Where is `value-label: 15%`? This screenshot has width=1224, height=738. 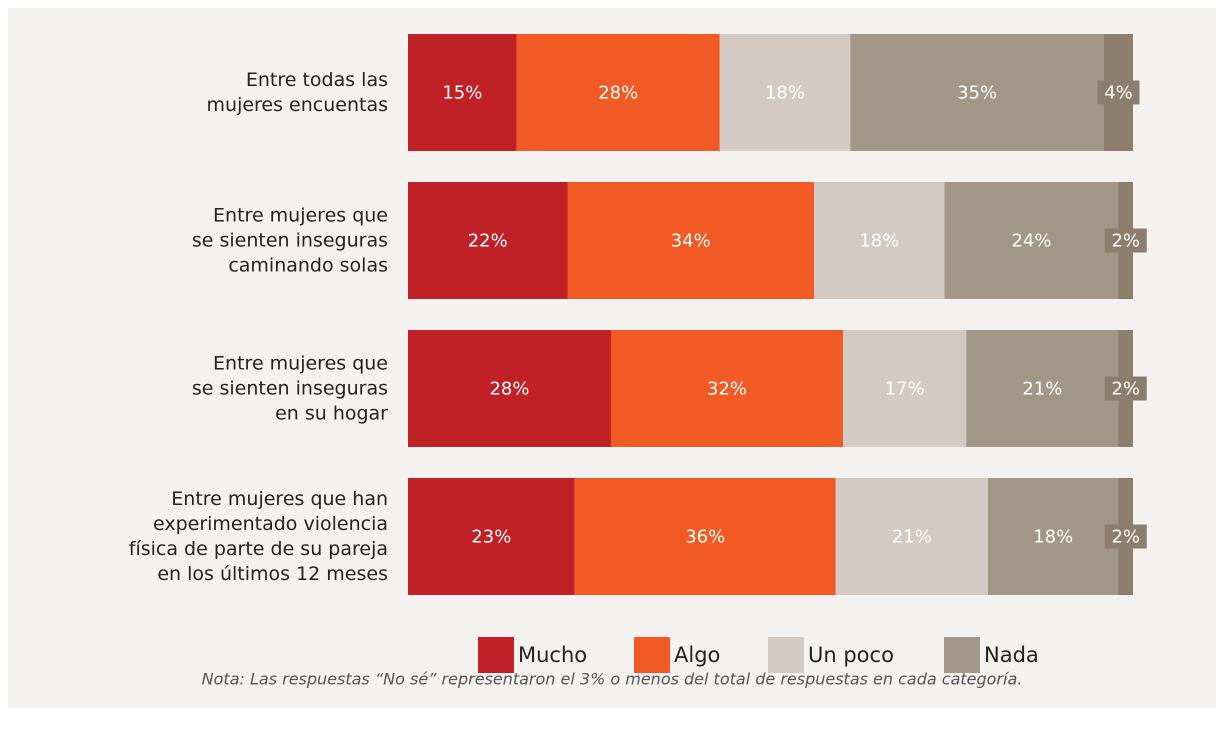 value-label: 15% is located at coordinates (462, 93).